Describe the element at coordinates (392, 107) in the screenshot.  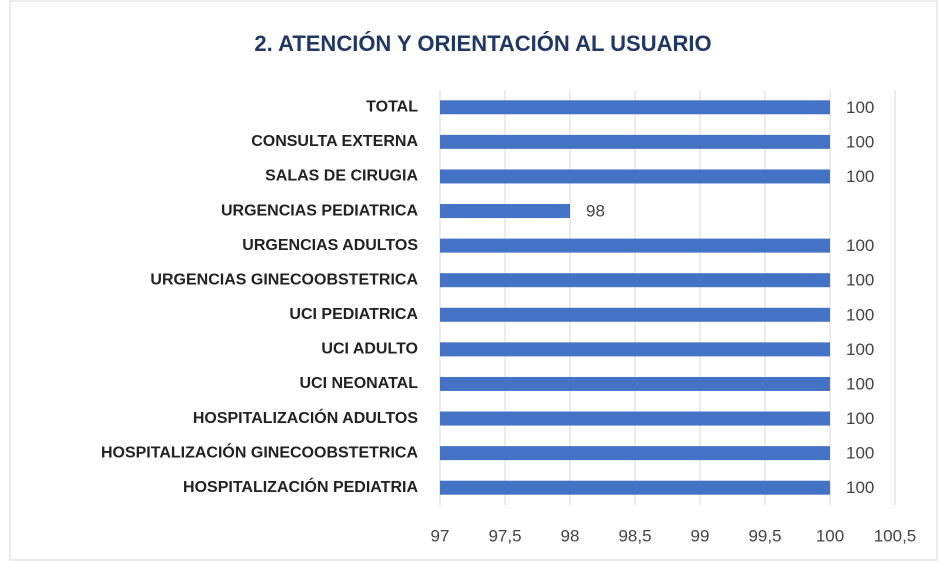
I see `y-tick-label: TOTAL` at that location.